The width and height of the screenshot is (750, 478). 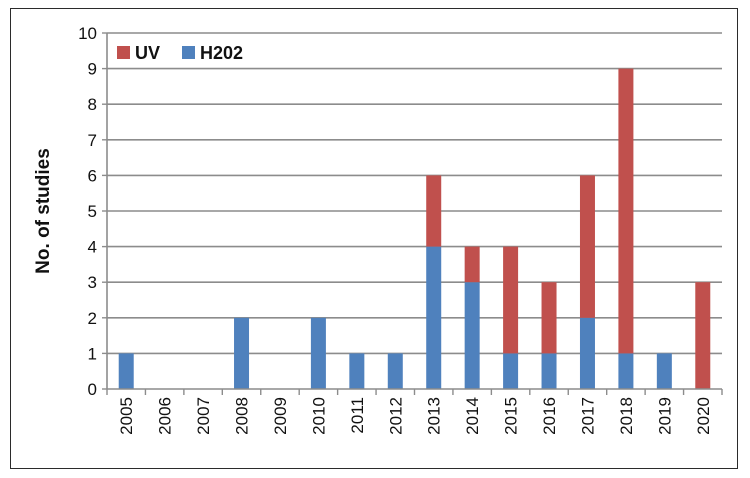 I want to click on y-tick-labels: 0 1 2 3 4 5 6 7 8 9 10, so click(x=87, y=211).